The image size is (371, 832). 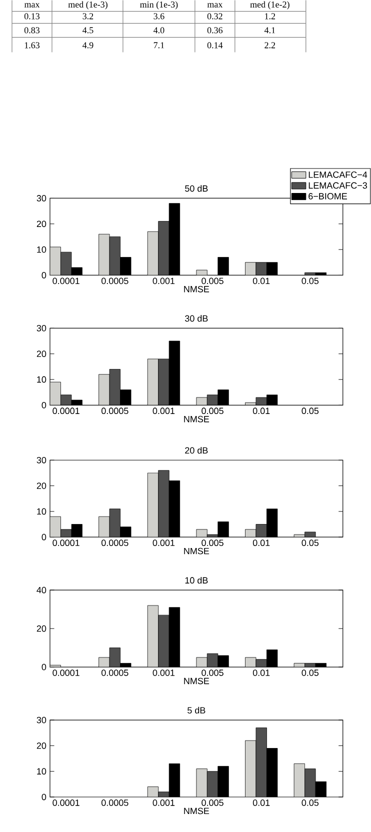 What do you see at coordinates (196, 318) in the screenshot?
I see `chart-title: 30 dB` at bounding box center [196, 318].